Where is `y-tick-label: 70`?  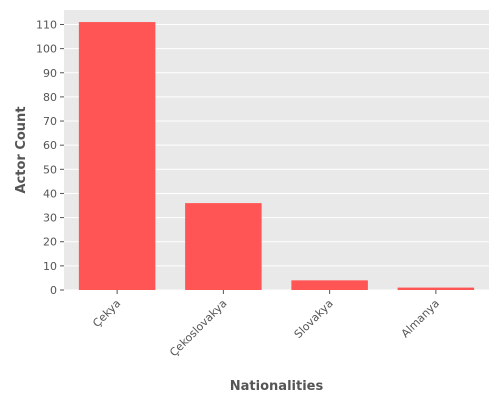 y-tick-label: 70 is located at coordinates (50, 121).